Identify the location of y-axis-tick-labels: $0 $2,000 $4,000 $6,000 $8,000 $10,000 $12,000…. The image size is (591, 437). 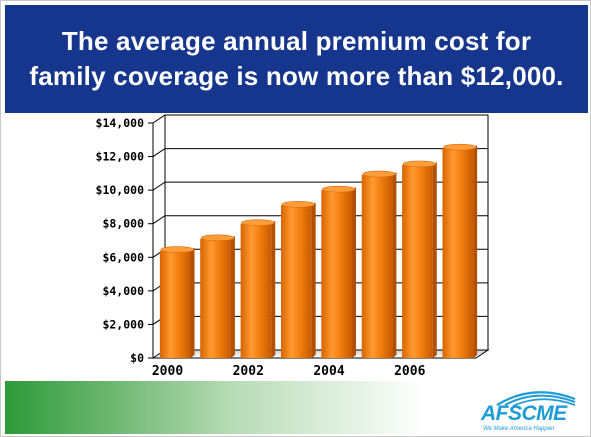
(120, 240).